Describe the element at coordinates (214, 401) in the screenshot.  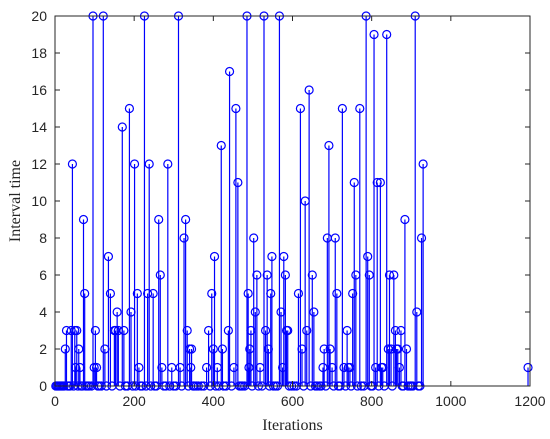
I see `x-tick-label: 400` at that location.